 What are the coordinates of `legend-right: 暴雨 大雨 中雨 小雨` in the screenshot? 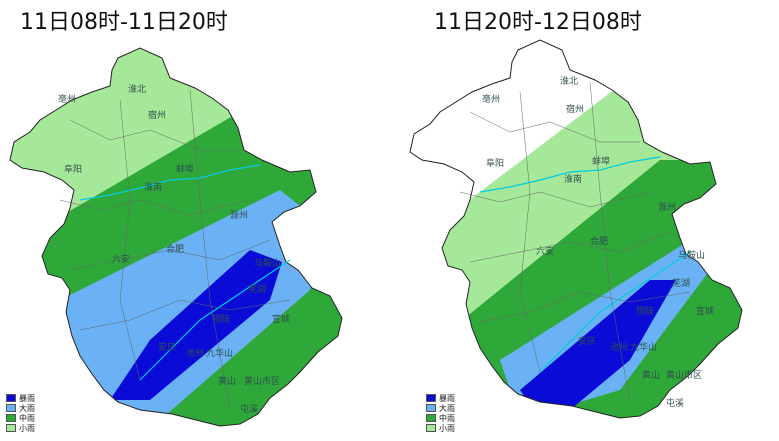 It's located at (440, 413).